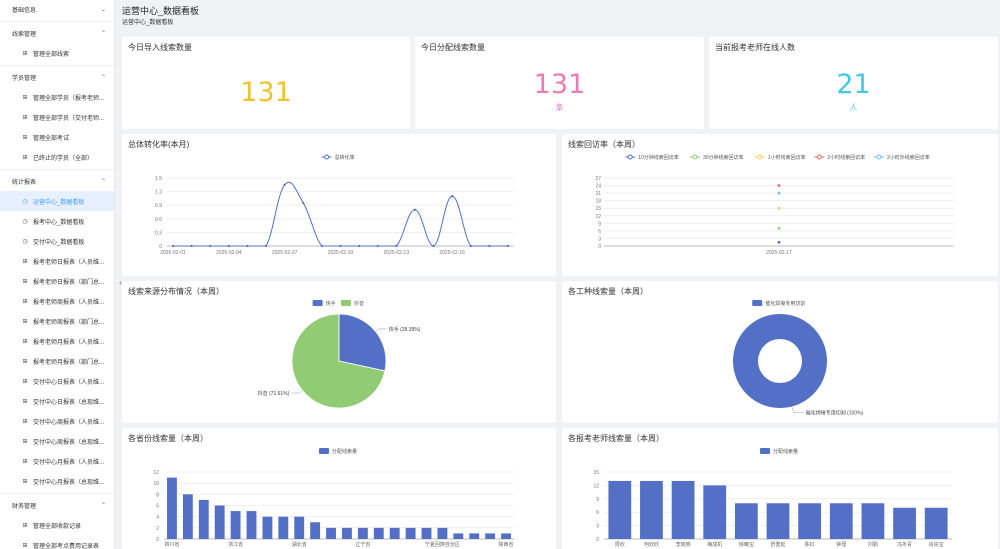  What do you see at coordinates (780, 352) in the screenshot?
I see `worktype-chart-card: 各工种线索量（本周） 催化焊接专用切割 催化焊接专用切割 (100%)` at bounding box center [780, 352].